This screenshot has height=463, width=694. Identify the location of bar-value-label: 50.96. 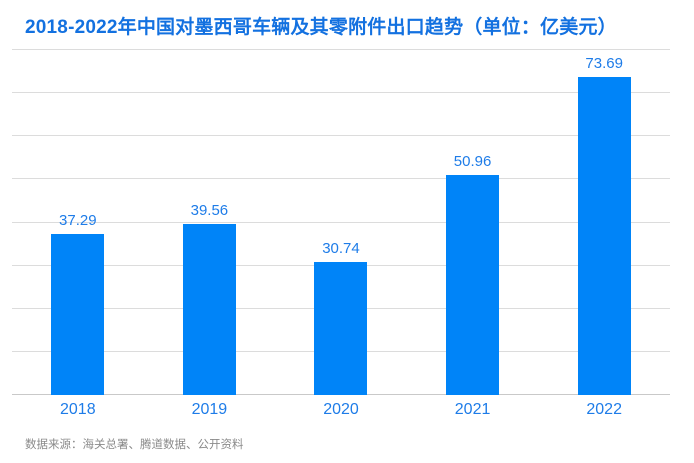
(472, 162).